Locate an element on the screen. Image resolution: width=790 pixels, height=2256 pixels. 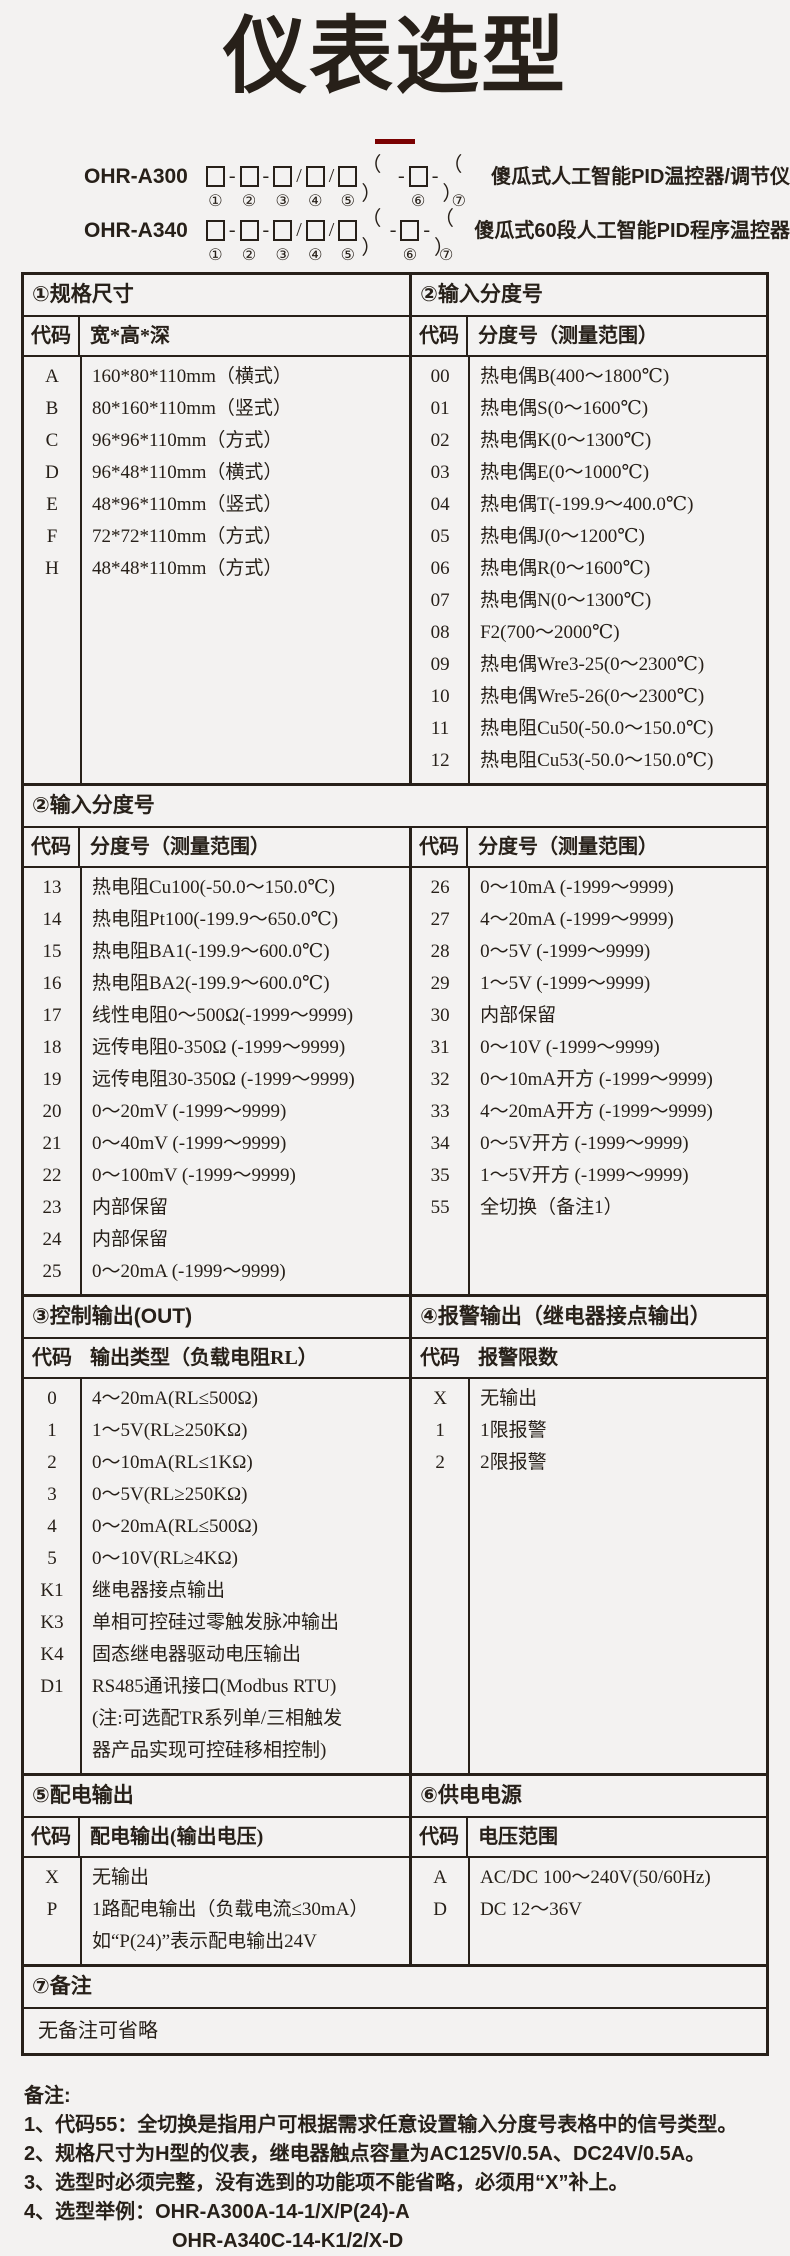
table-row: 3 0～5V(RL≥250KΩ) is located at coordinates (216, 1495).